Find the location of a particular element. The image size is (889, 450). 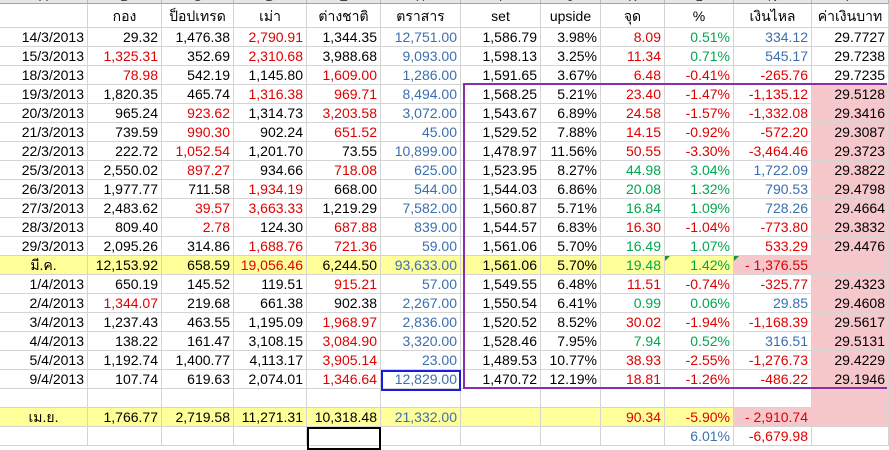

cell-date: 1/4/2013 is located at coordinates (44, 284).